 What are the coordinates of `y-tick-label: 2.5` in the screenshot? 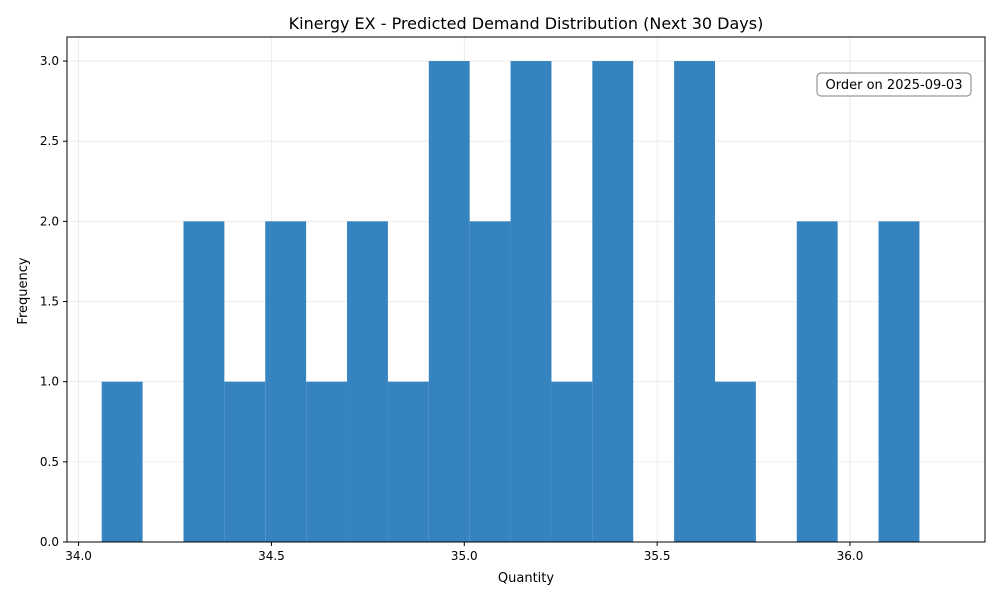 It's located at (49, 141).